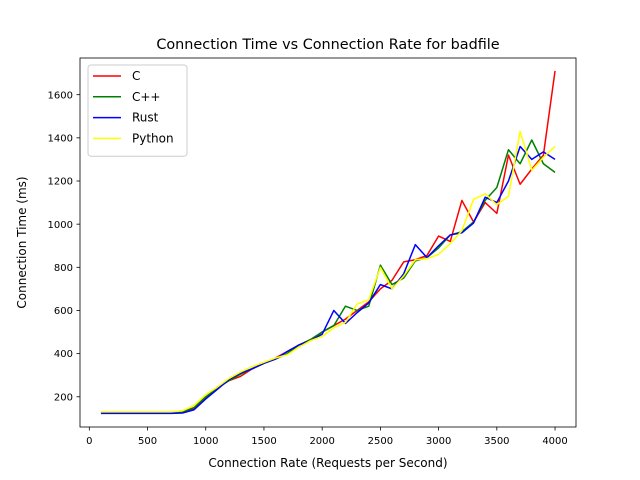 The height and width of the screenshot is (480, 640). I want to click on y-axis-ticks: 200 400 600 800 1000 1200 1400 1600, so click(64, 246).